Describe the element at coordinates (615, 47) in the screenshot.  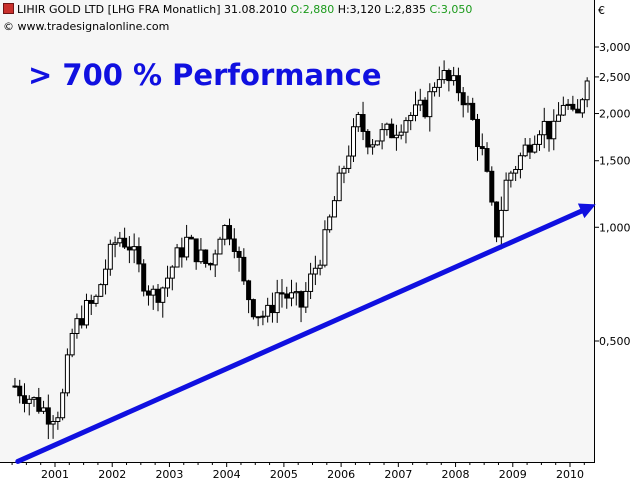
I see `y-tick-label: 3,000` at that location.